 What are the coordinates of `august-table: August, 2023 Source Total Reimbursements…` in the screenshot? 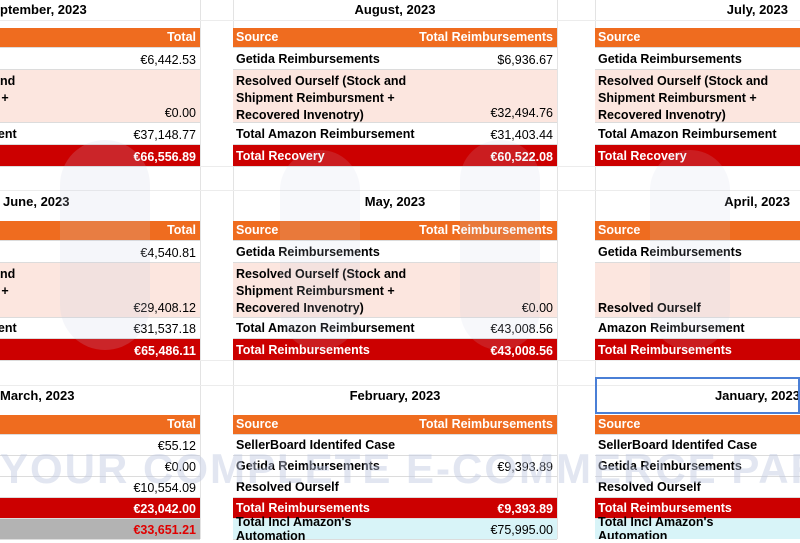 It's located at (395, 83).